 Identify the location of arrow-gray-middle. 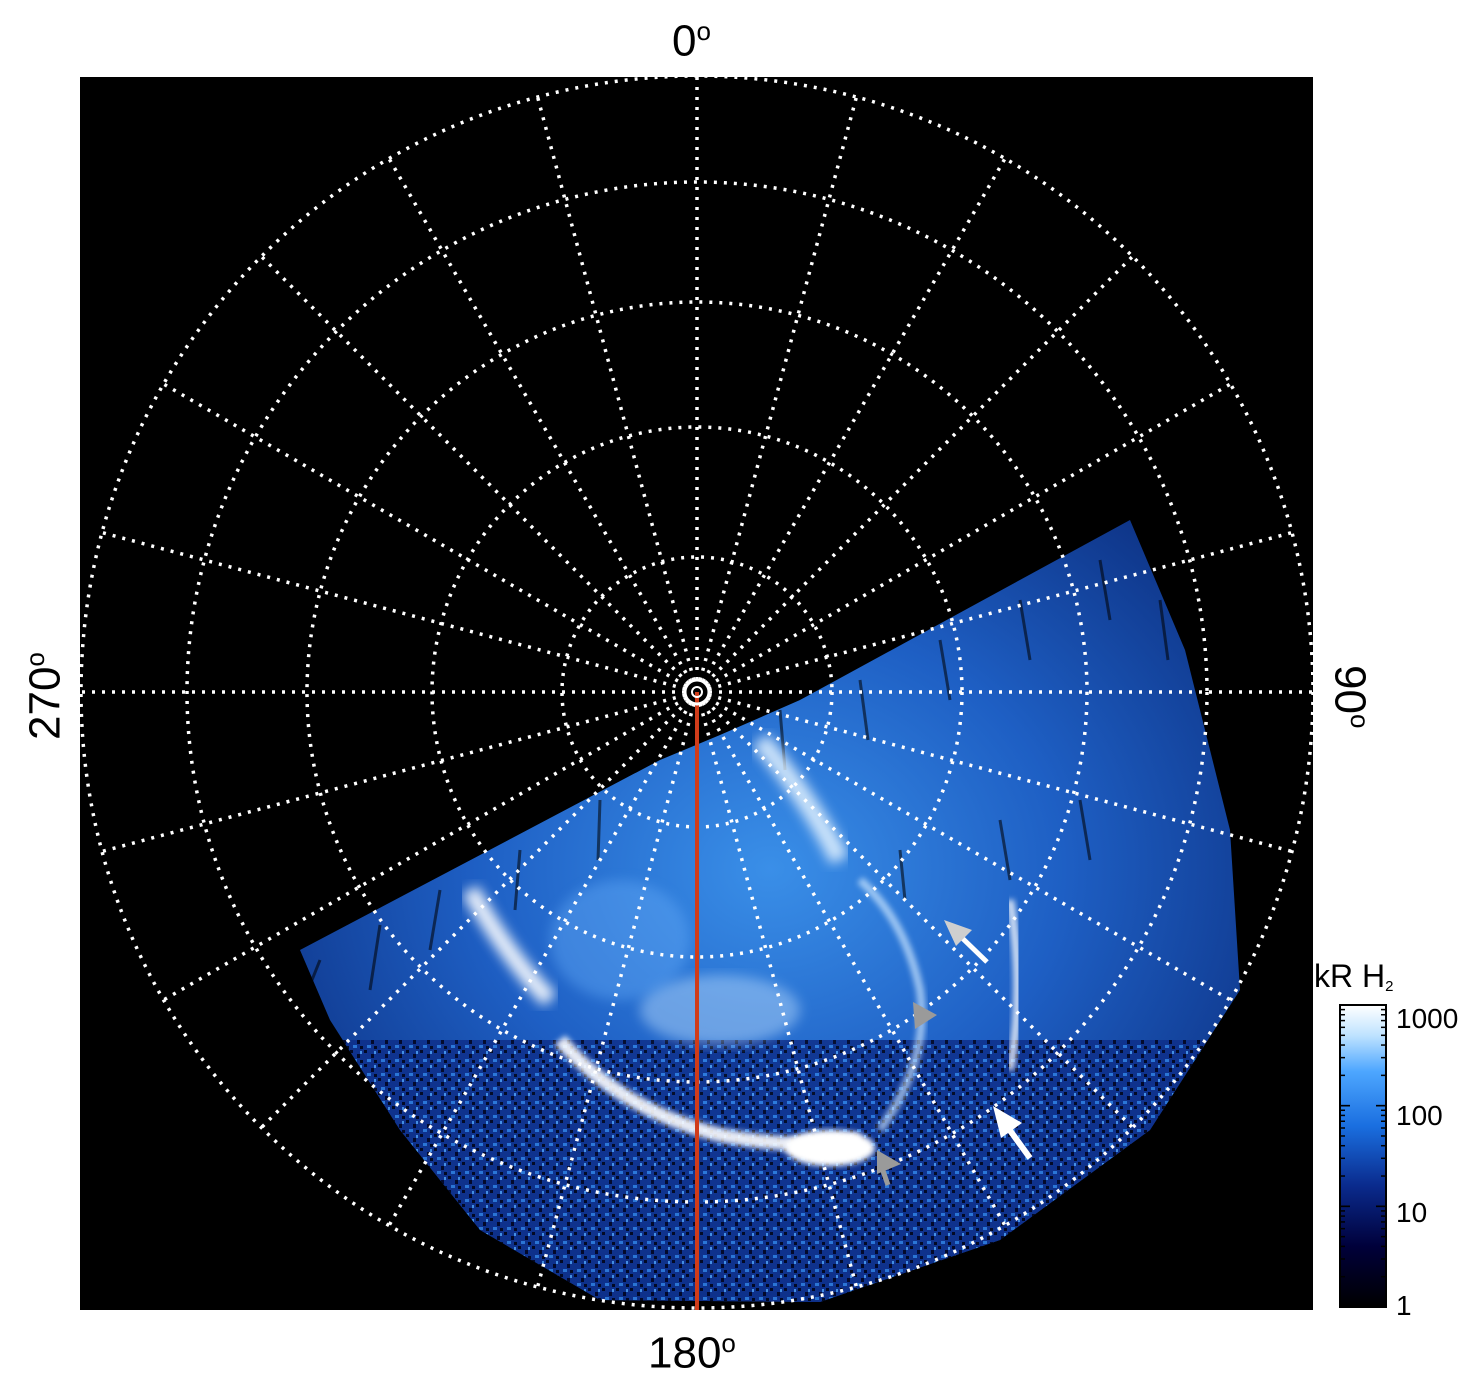
(925, 1015).